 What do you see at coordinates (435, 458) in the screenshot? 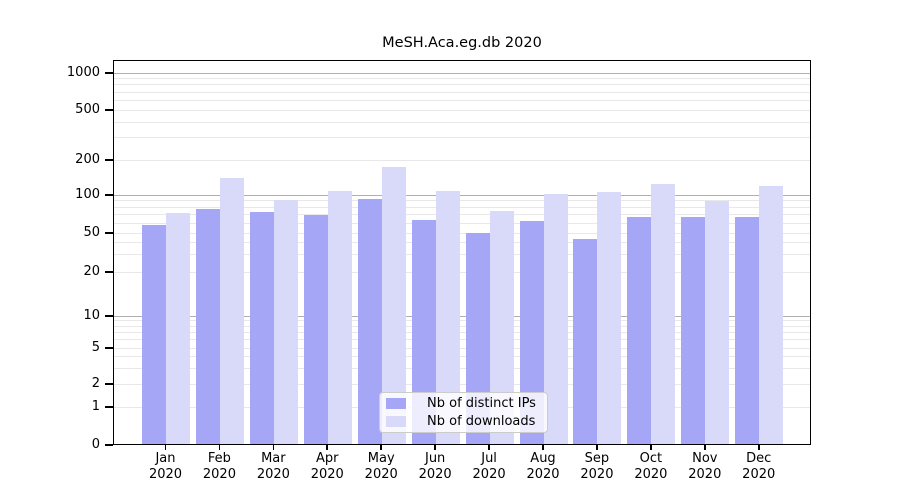
I see `x-tick-label-month: Jun` at bounding box center [435, 458].